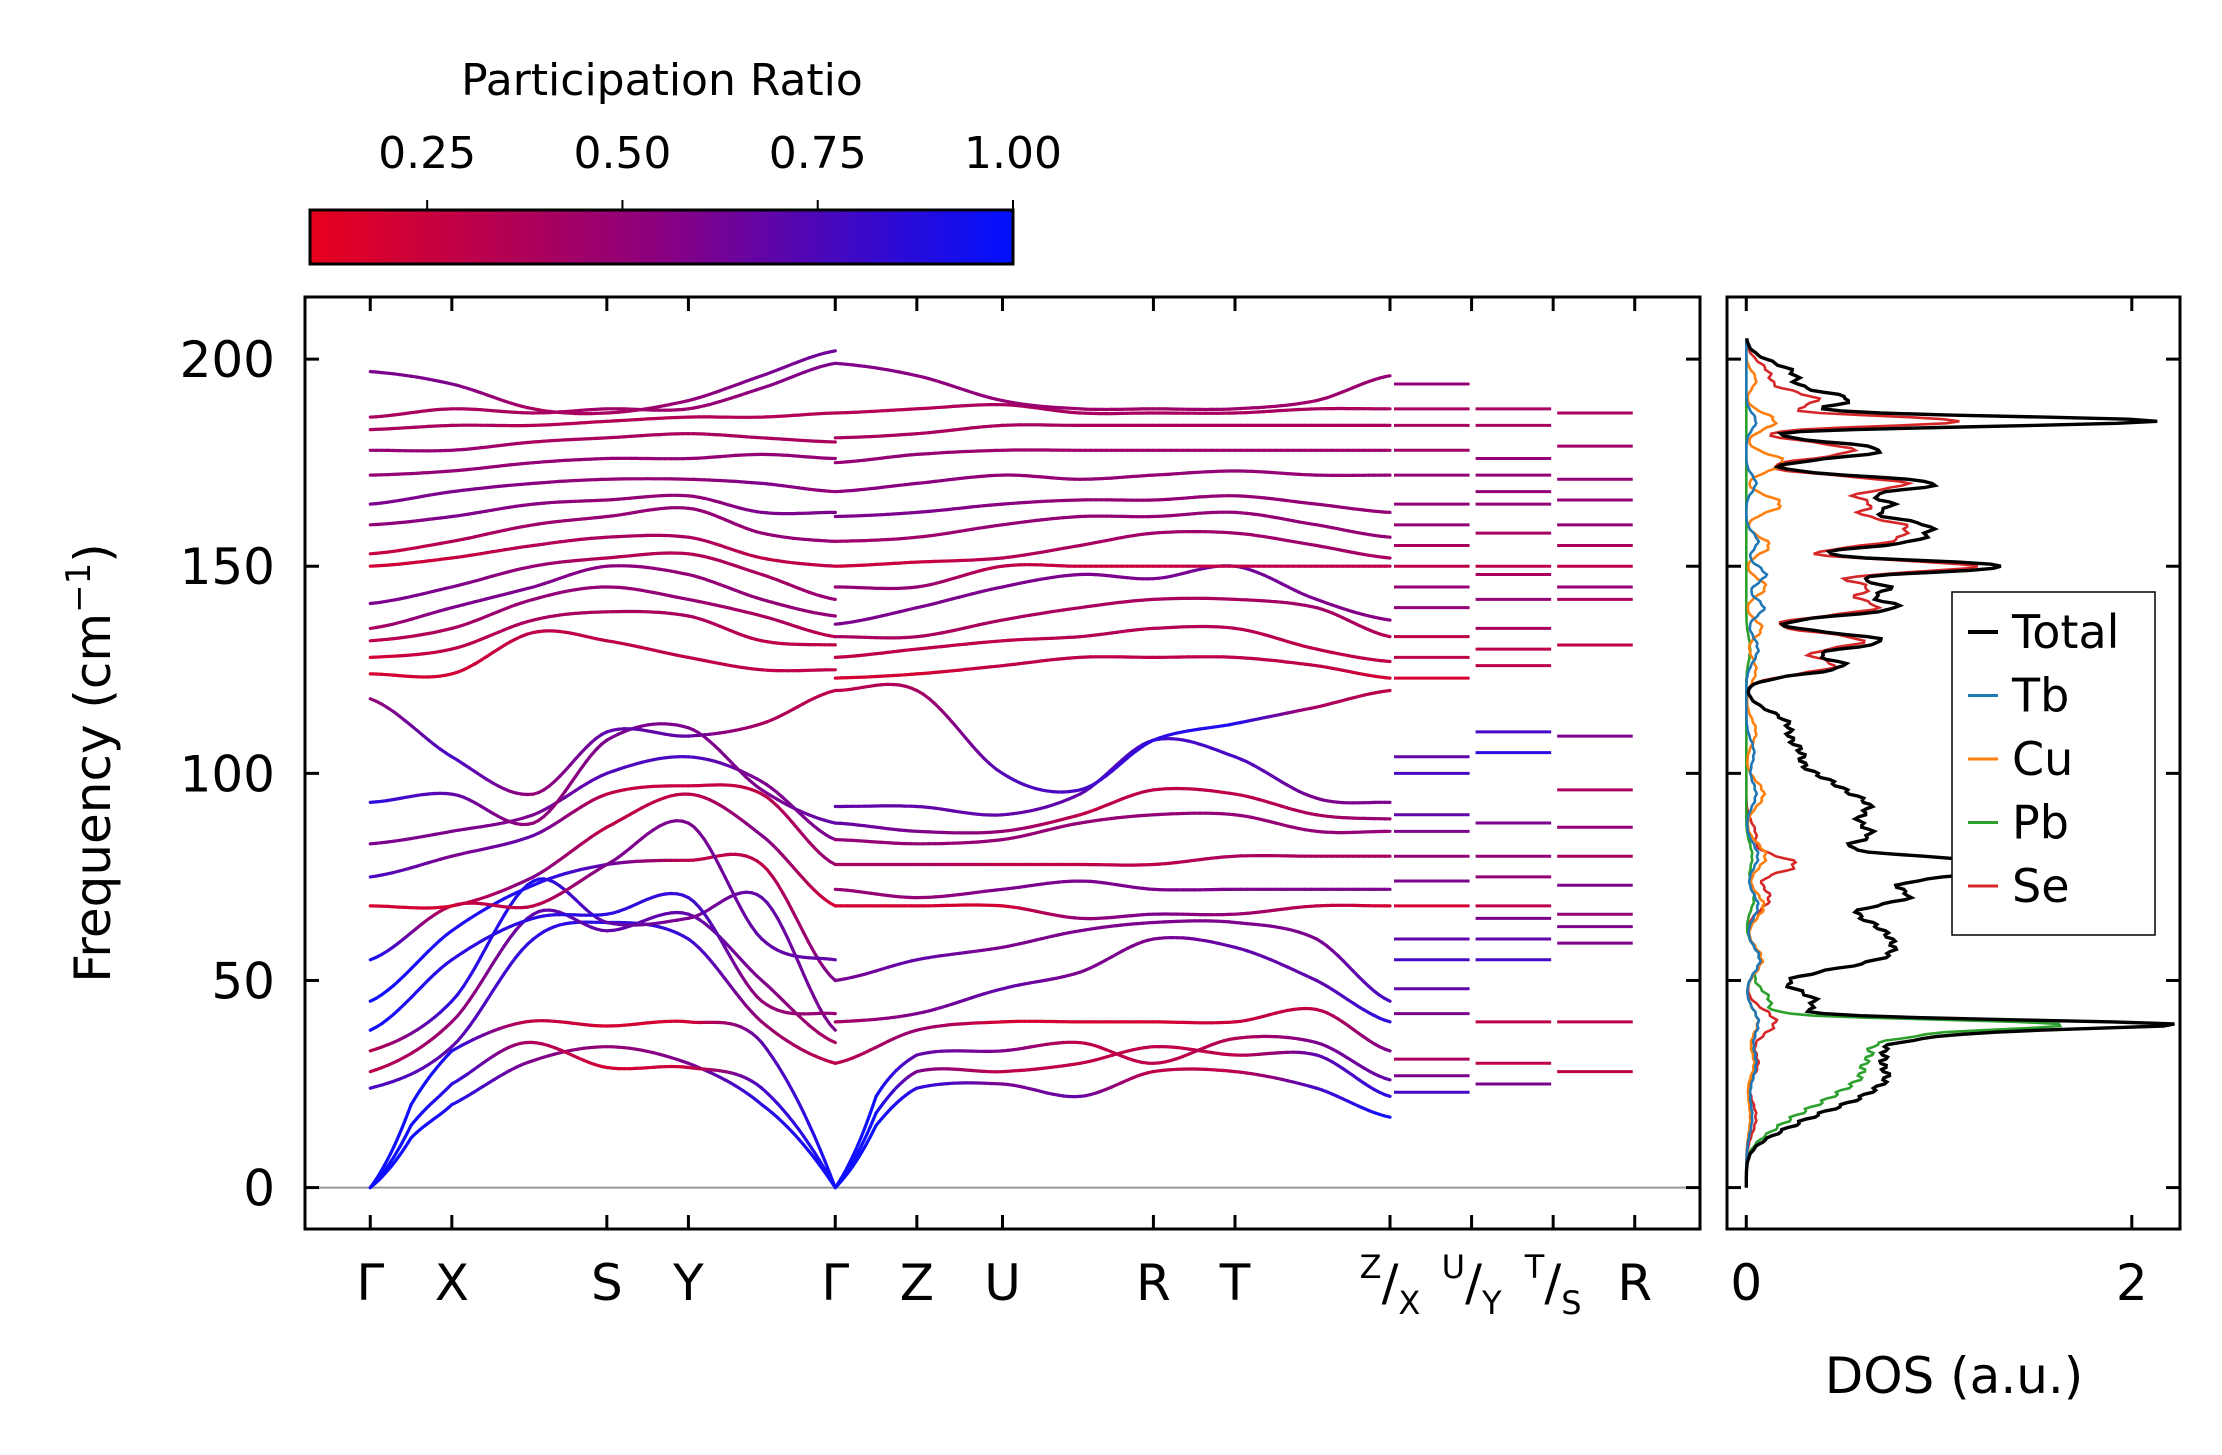  I want to click on colorbar-tick-label: 0.50, so click(622, 153).